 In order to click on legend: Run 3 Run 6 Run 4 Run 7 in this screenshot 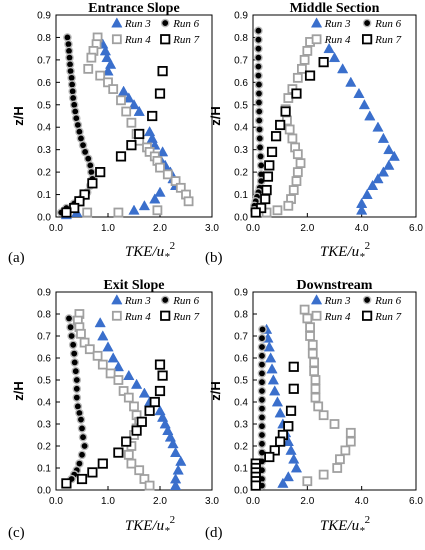, I will do `click(155, 308)`.